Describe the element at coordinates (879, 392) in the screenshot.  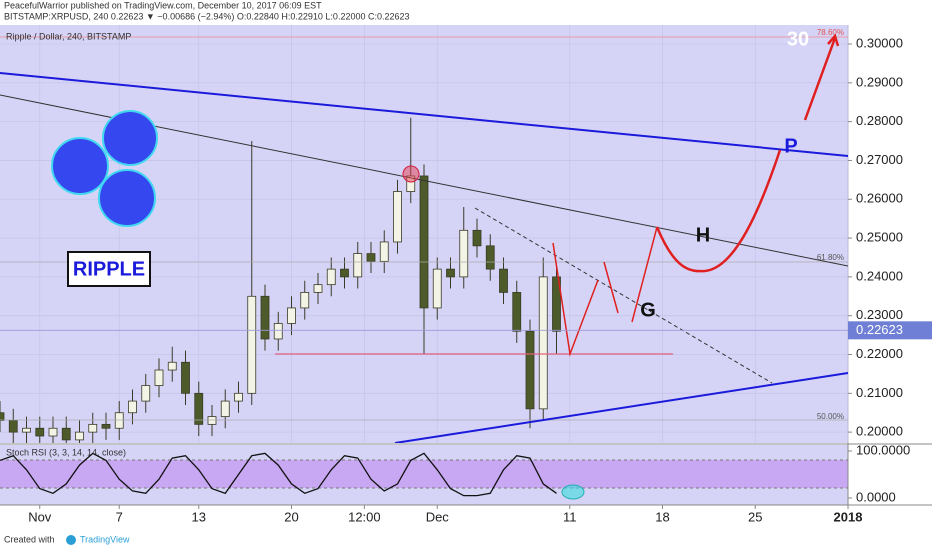
I see `y-tick-label: 0.21000` at that location.